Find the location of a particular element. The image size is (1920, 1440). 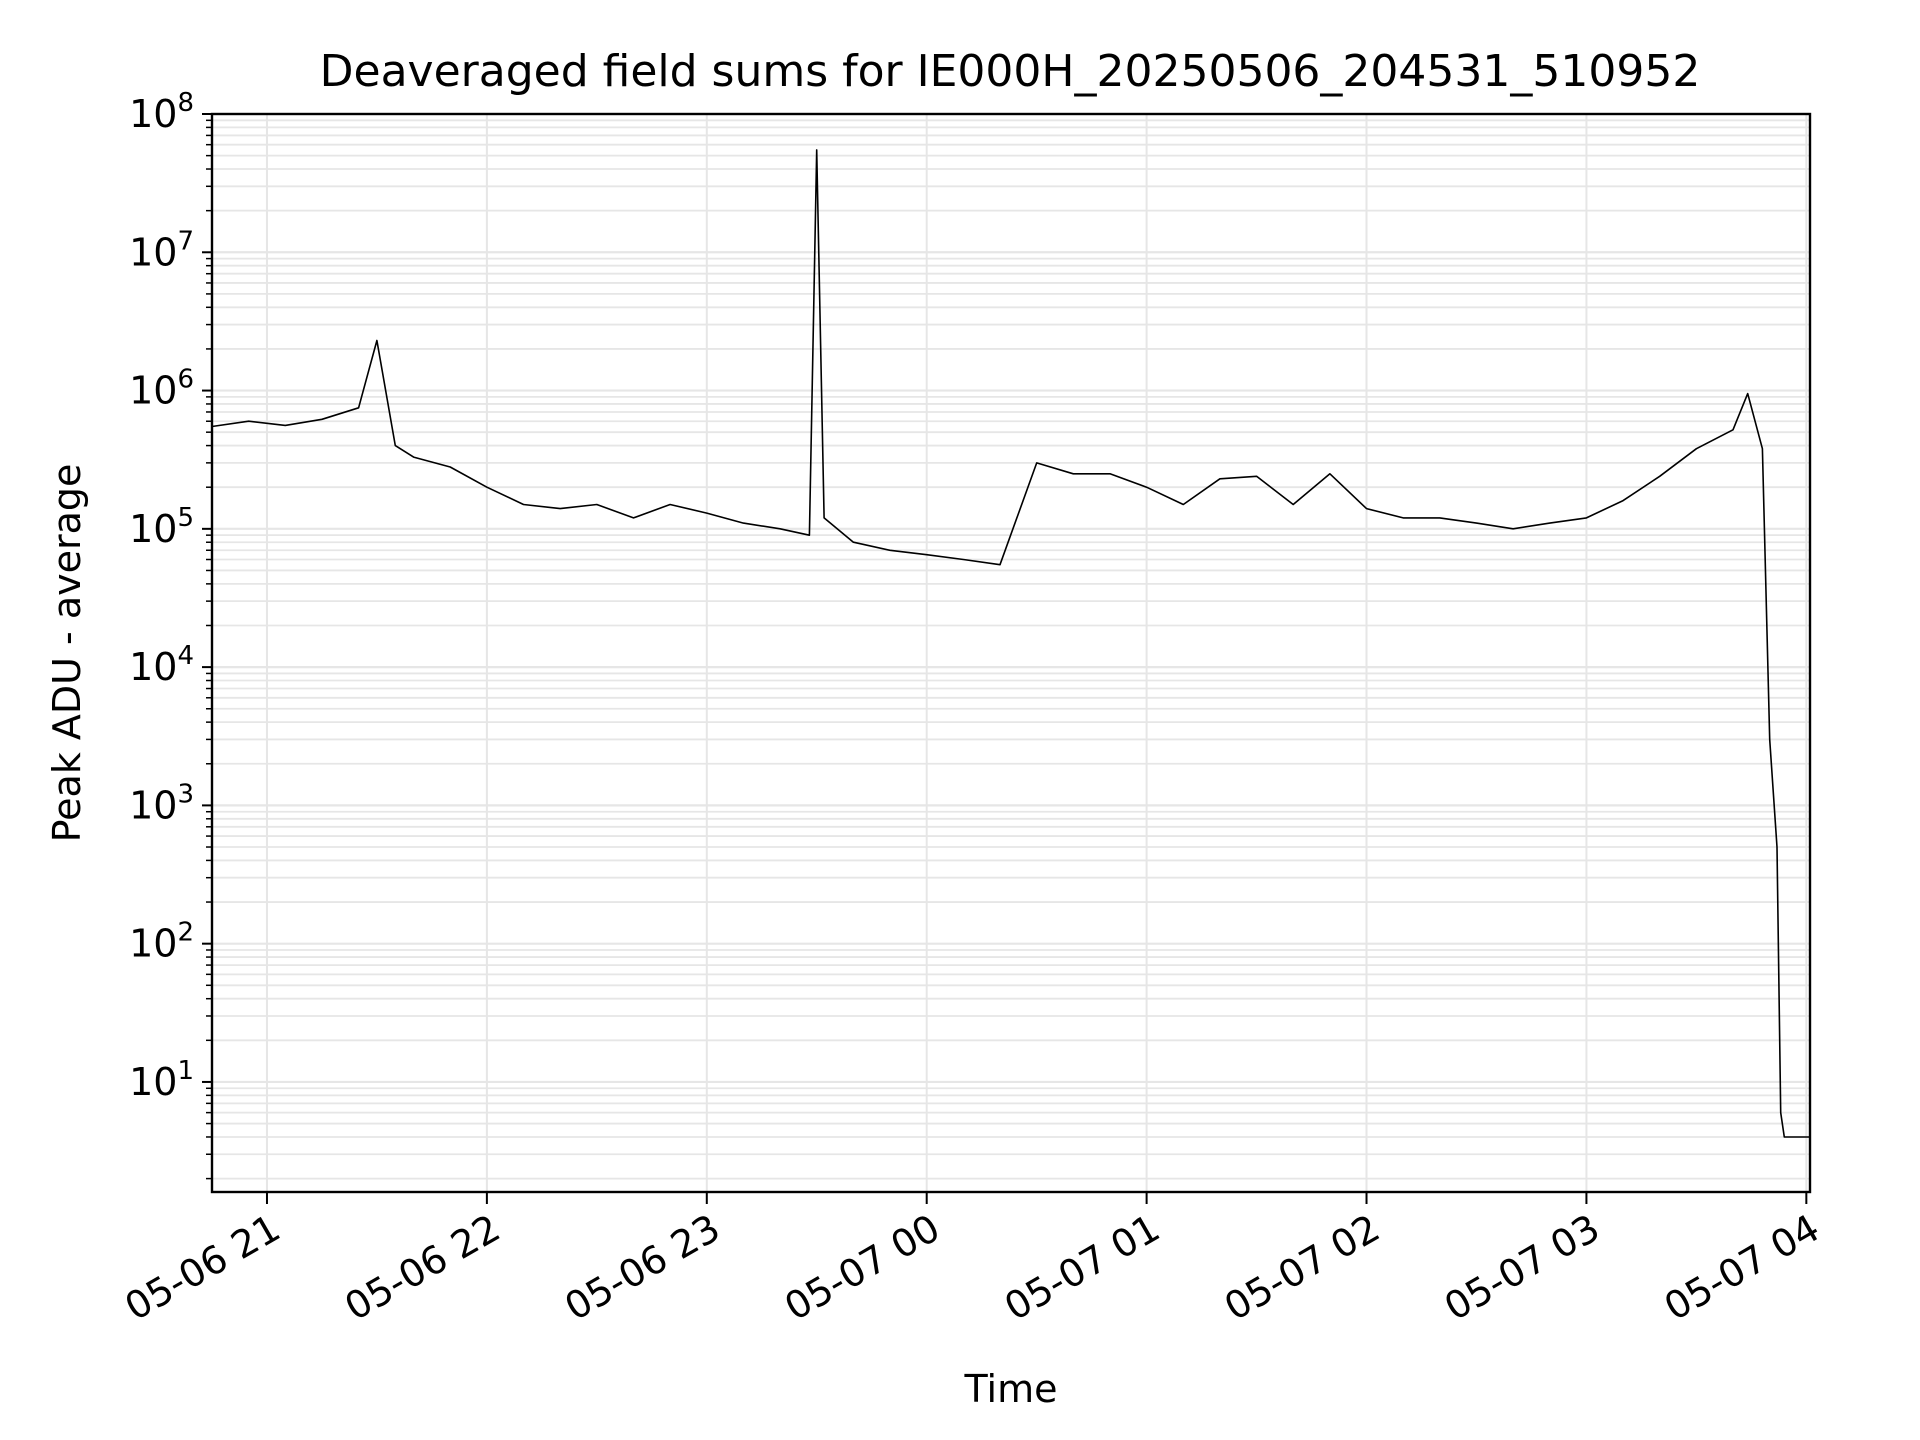

y-tick-label: 10¹ is located at coordinates (161, 1080).